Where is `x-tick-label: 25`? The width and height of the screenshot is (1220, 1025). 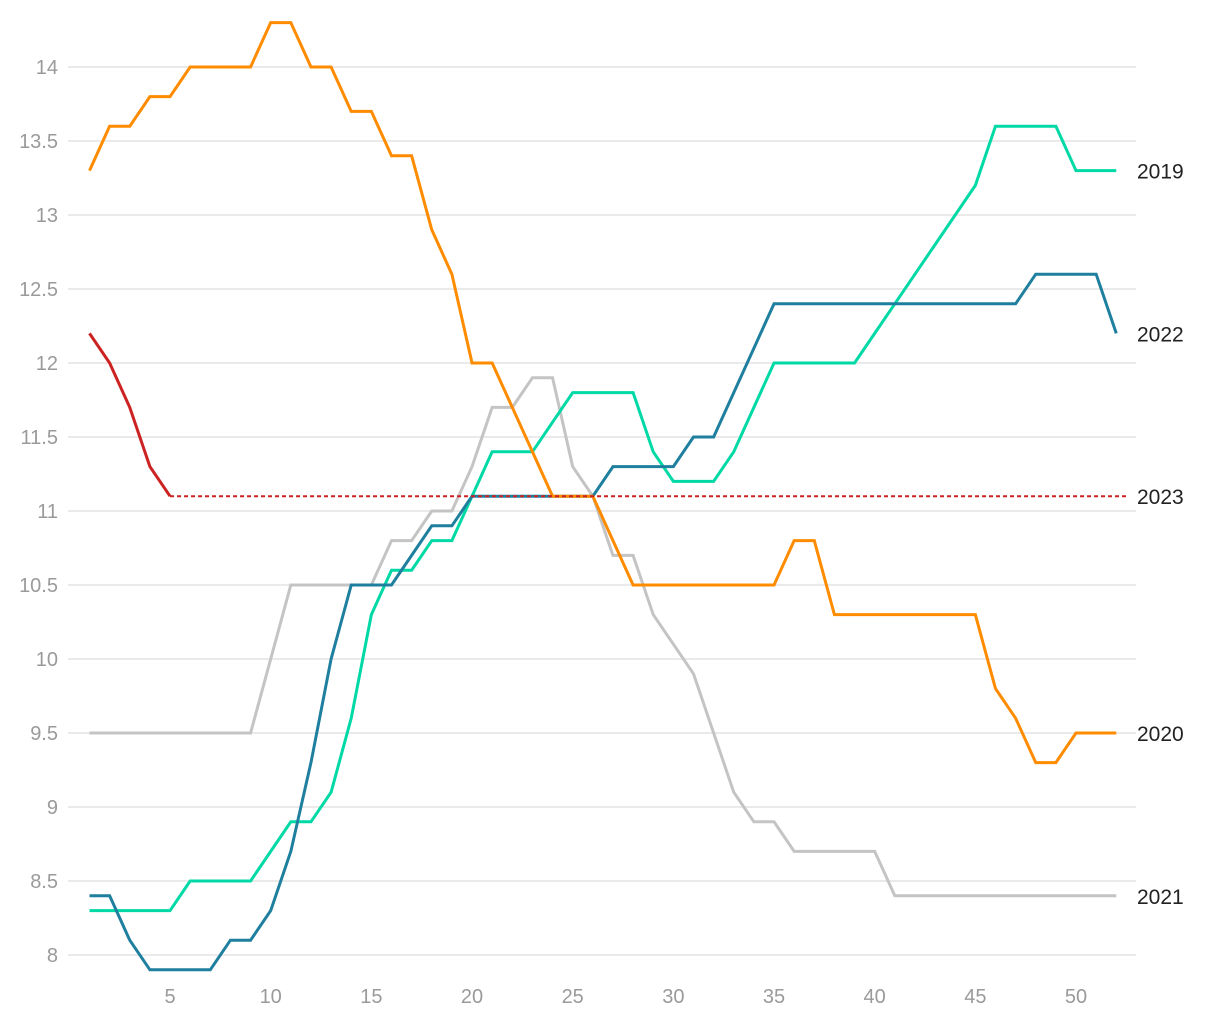
x-tick-label: 25 is located at coordinates (573, 997).